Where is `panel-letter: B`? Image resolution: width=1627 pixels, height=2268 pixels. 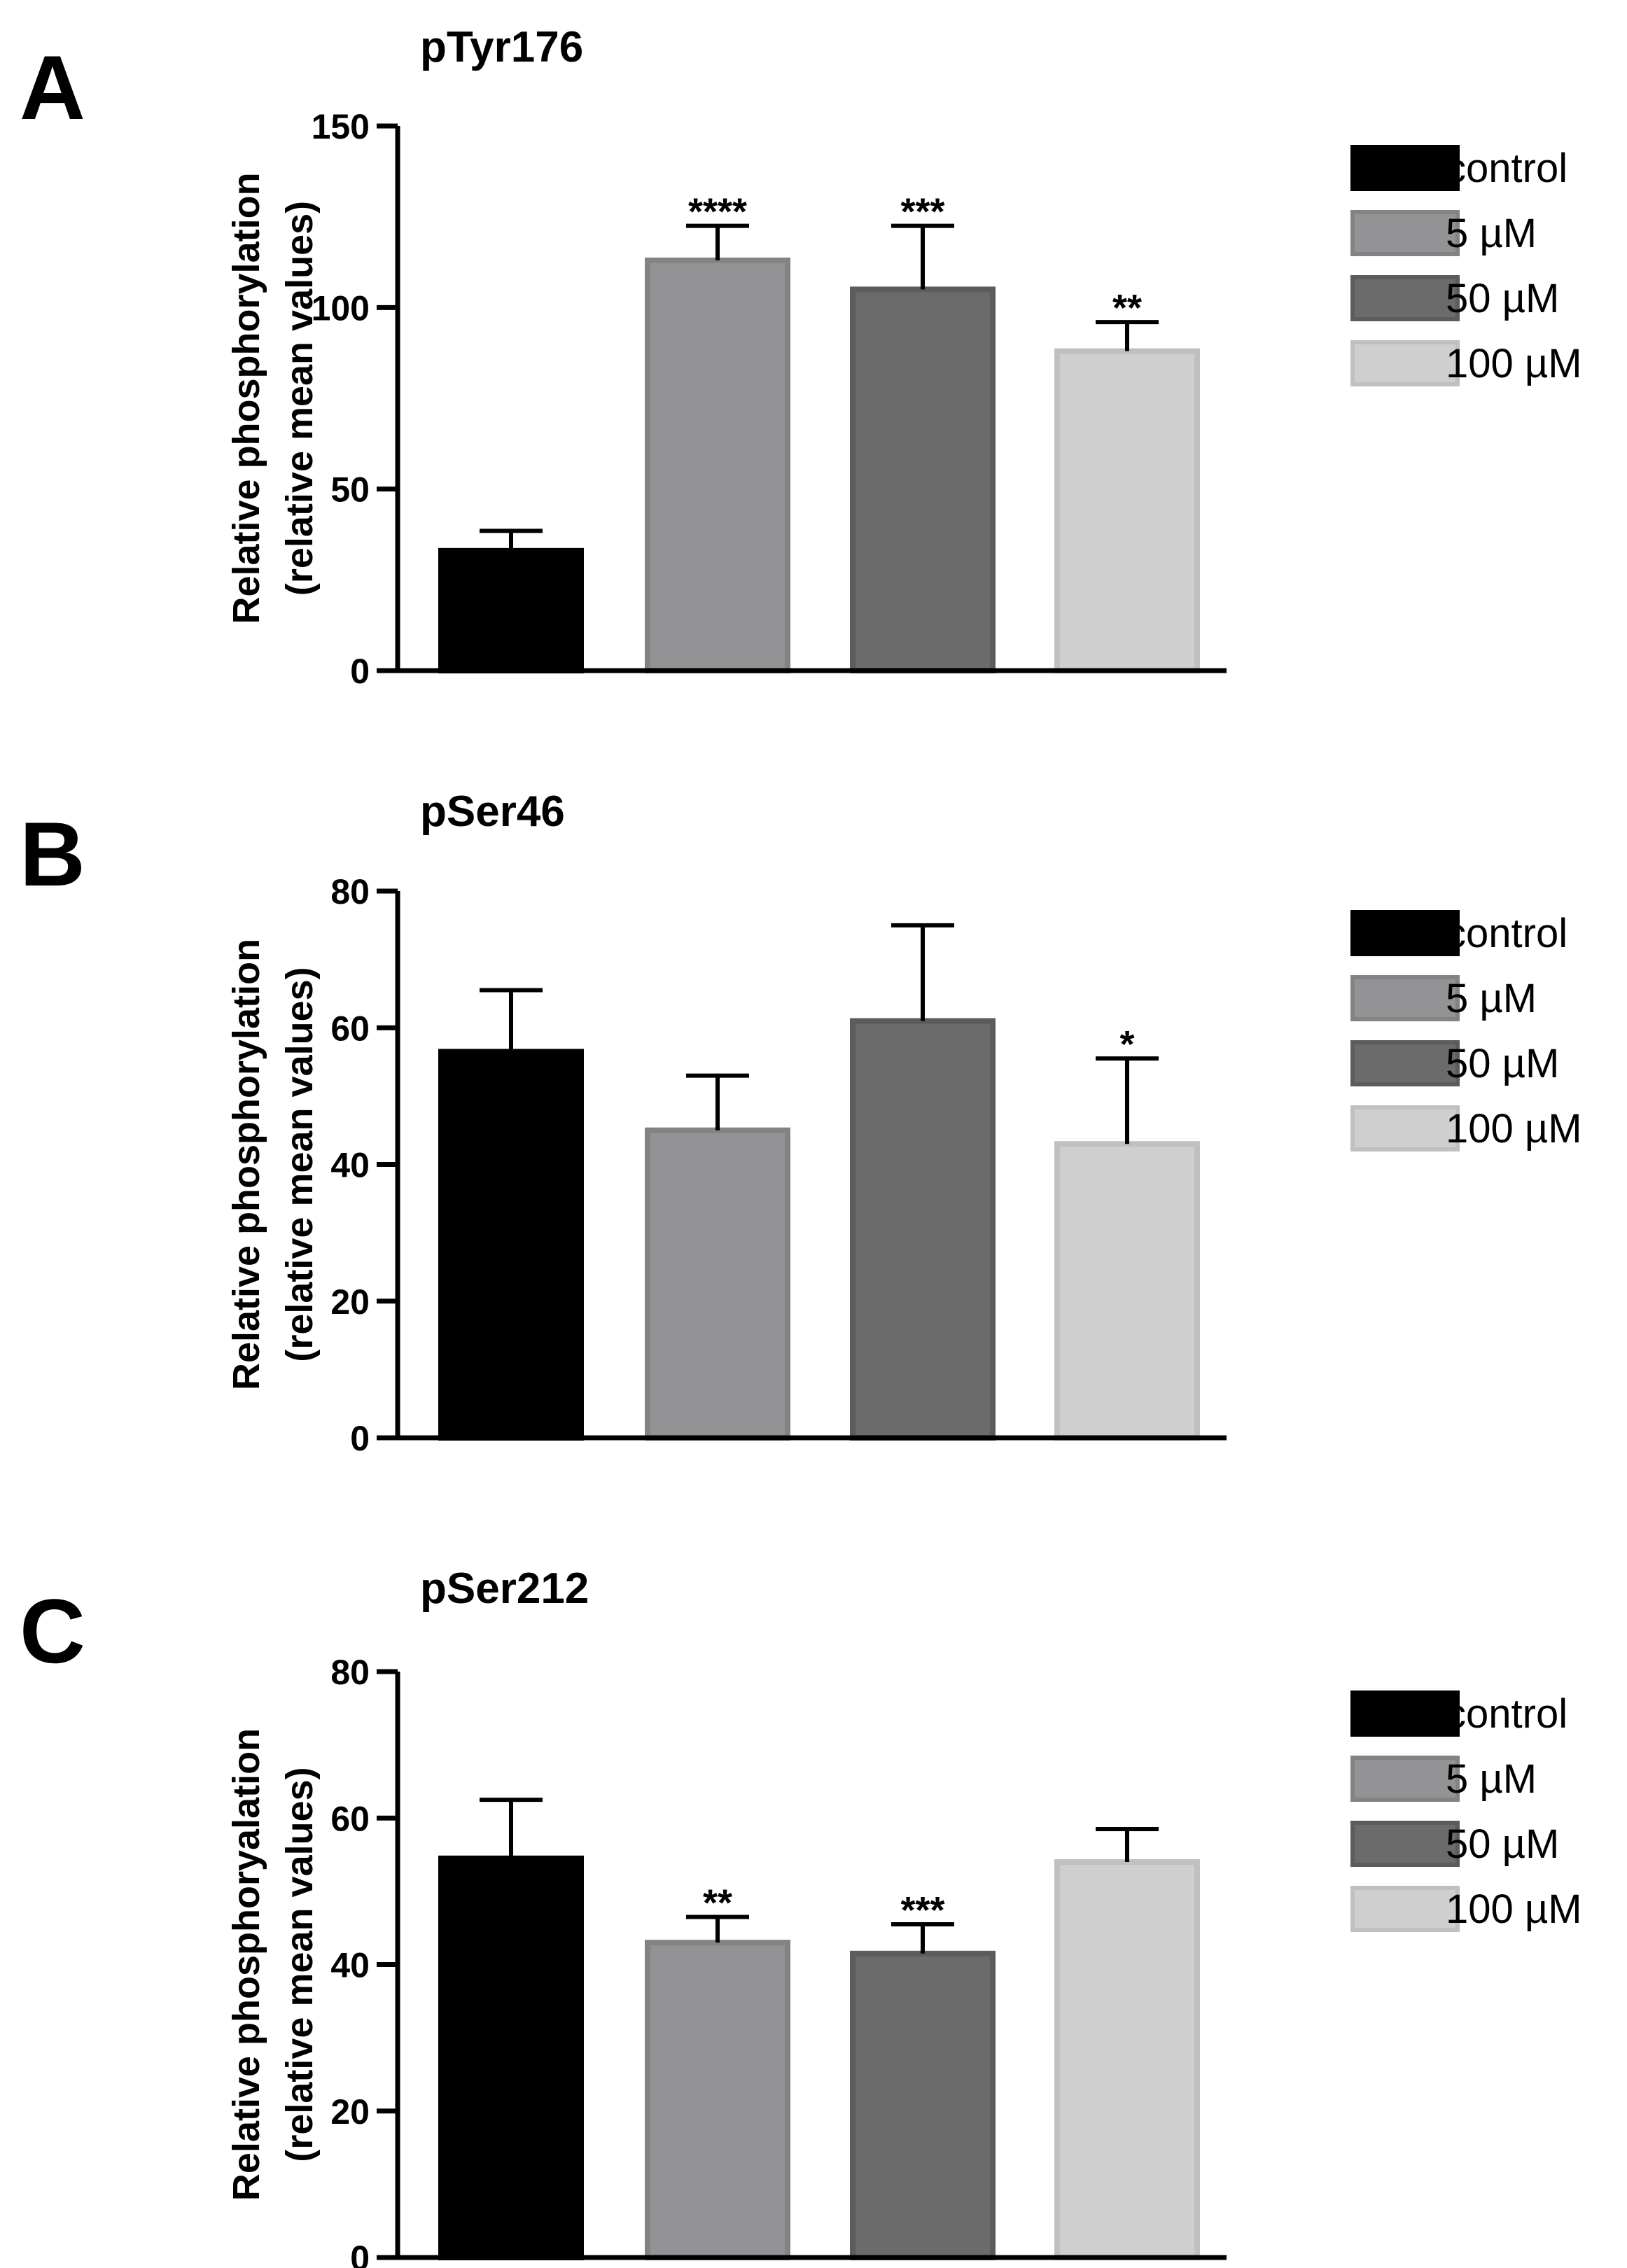 panel-letter: B is located at coordinates (53, 854).